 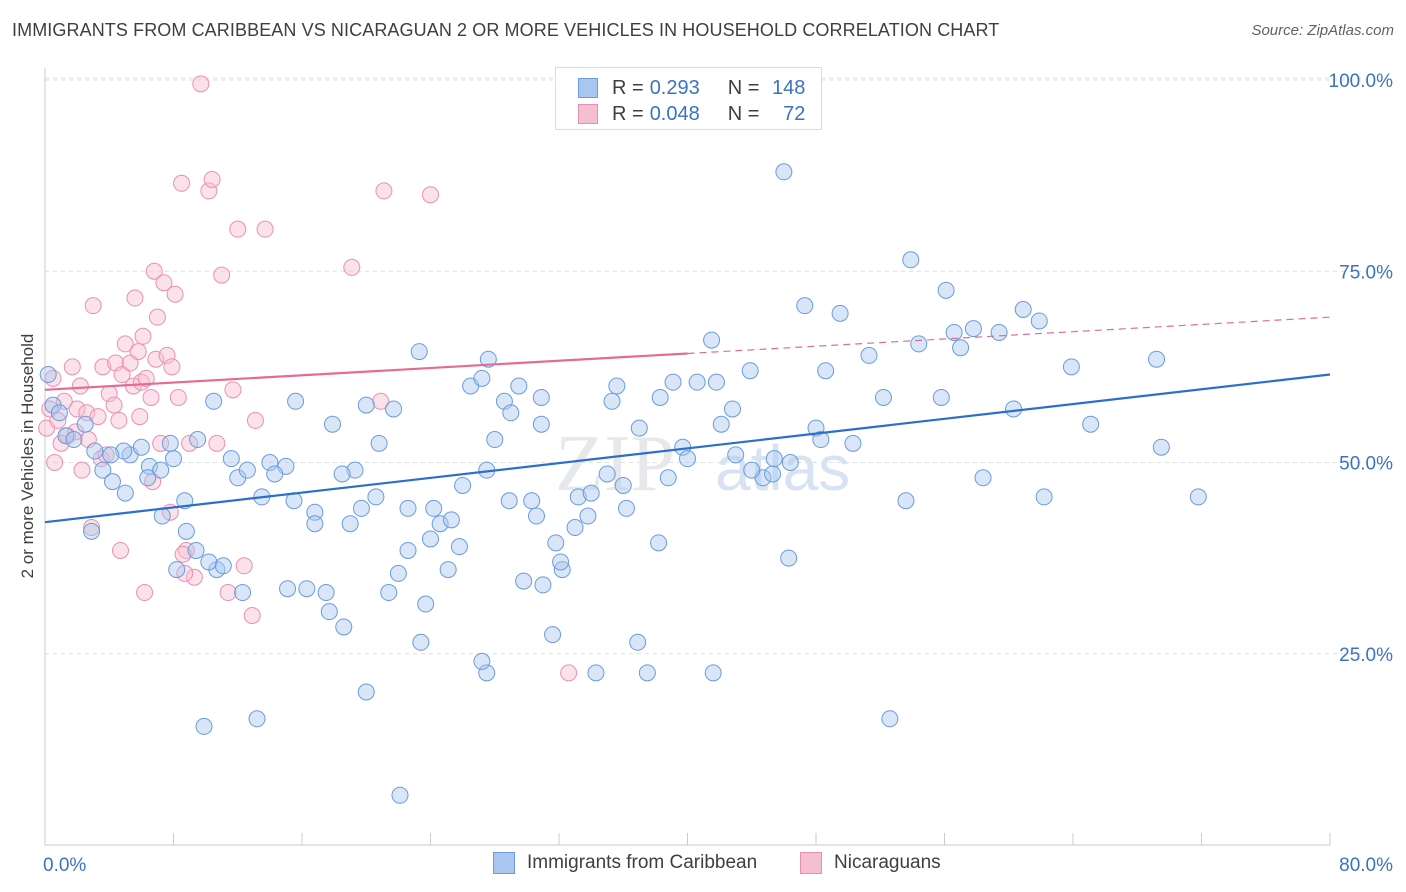 I want to click on y-tick-label: 100.0%, so click(x=1361, y=81).